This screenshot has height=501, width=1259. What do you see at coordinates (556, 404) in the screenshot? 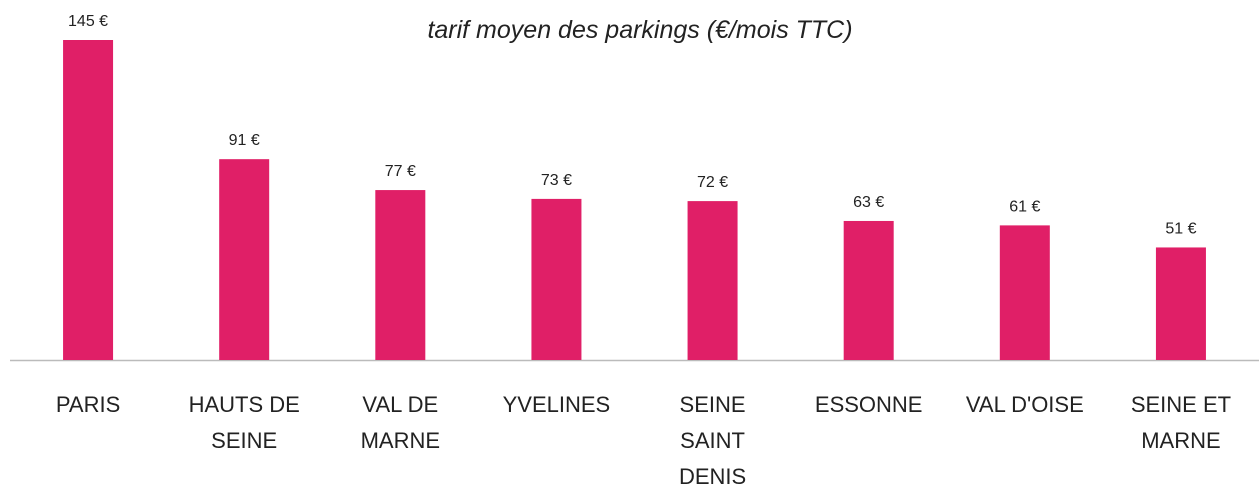
I see `x-tick-label: YVELINES` at bounding box center [556, 404].